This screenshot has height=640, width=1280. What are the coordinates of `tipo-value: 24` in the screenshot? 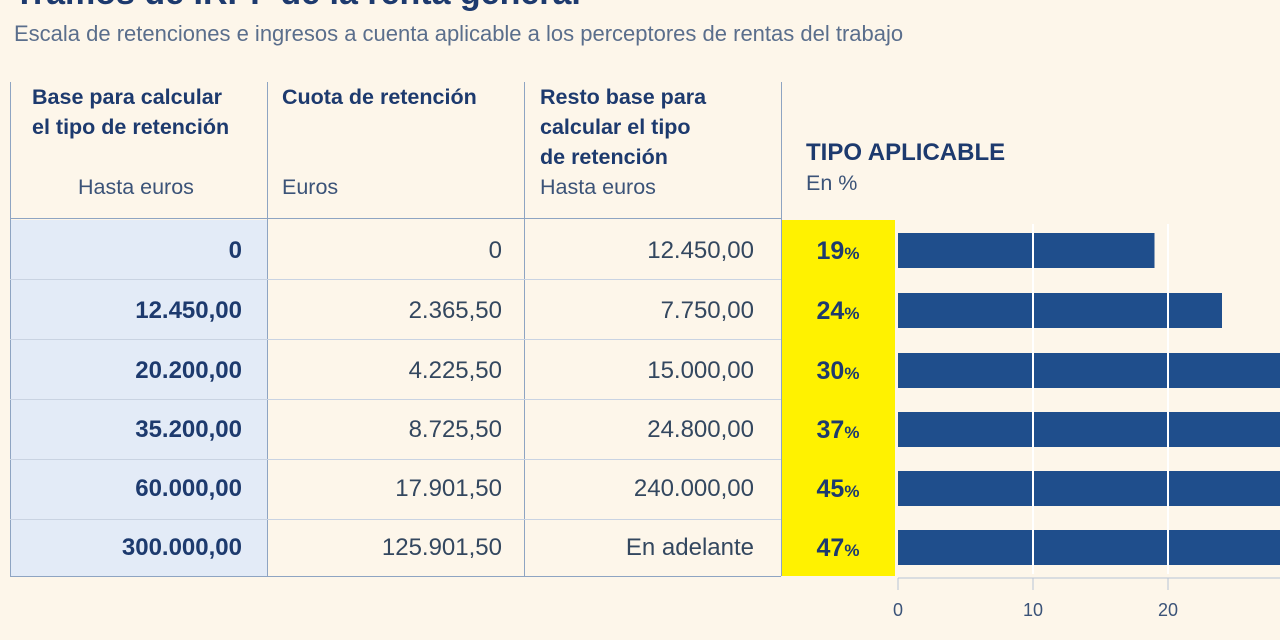 It's located at (830, 311).